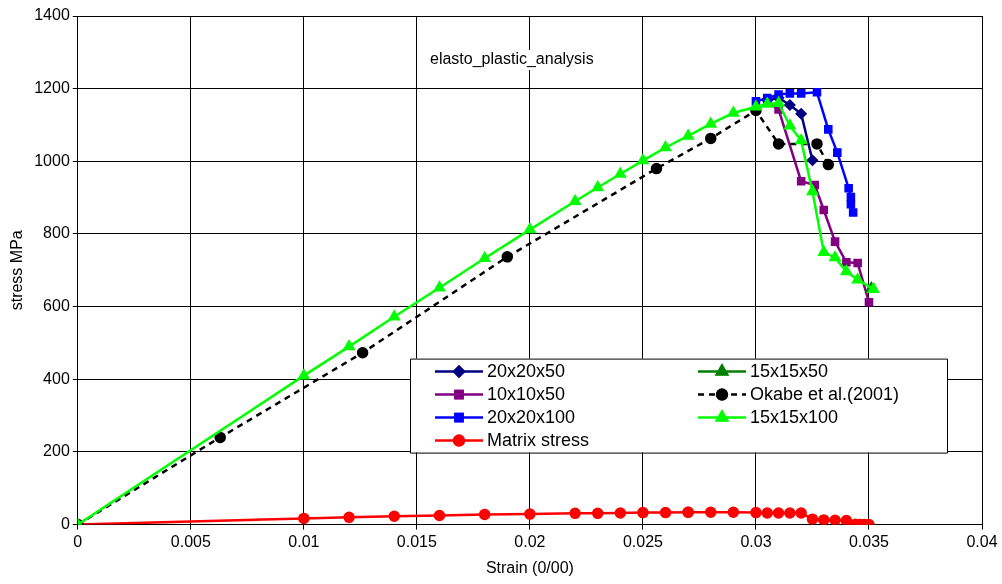 The height and width of the screenshot is (584, 1002). What do you see at coordinates (56, 233) in the screenshot?
I see `y-tick-label: 800` at bounding box center [56, 233].